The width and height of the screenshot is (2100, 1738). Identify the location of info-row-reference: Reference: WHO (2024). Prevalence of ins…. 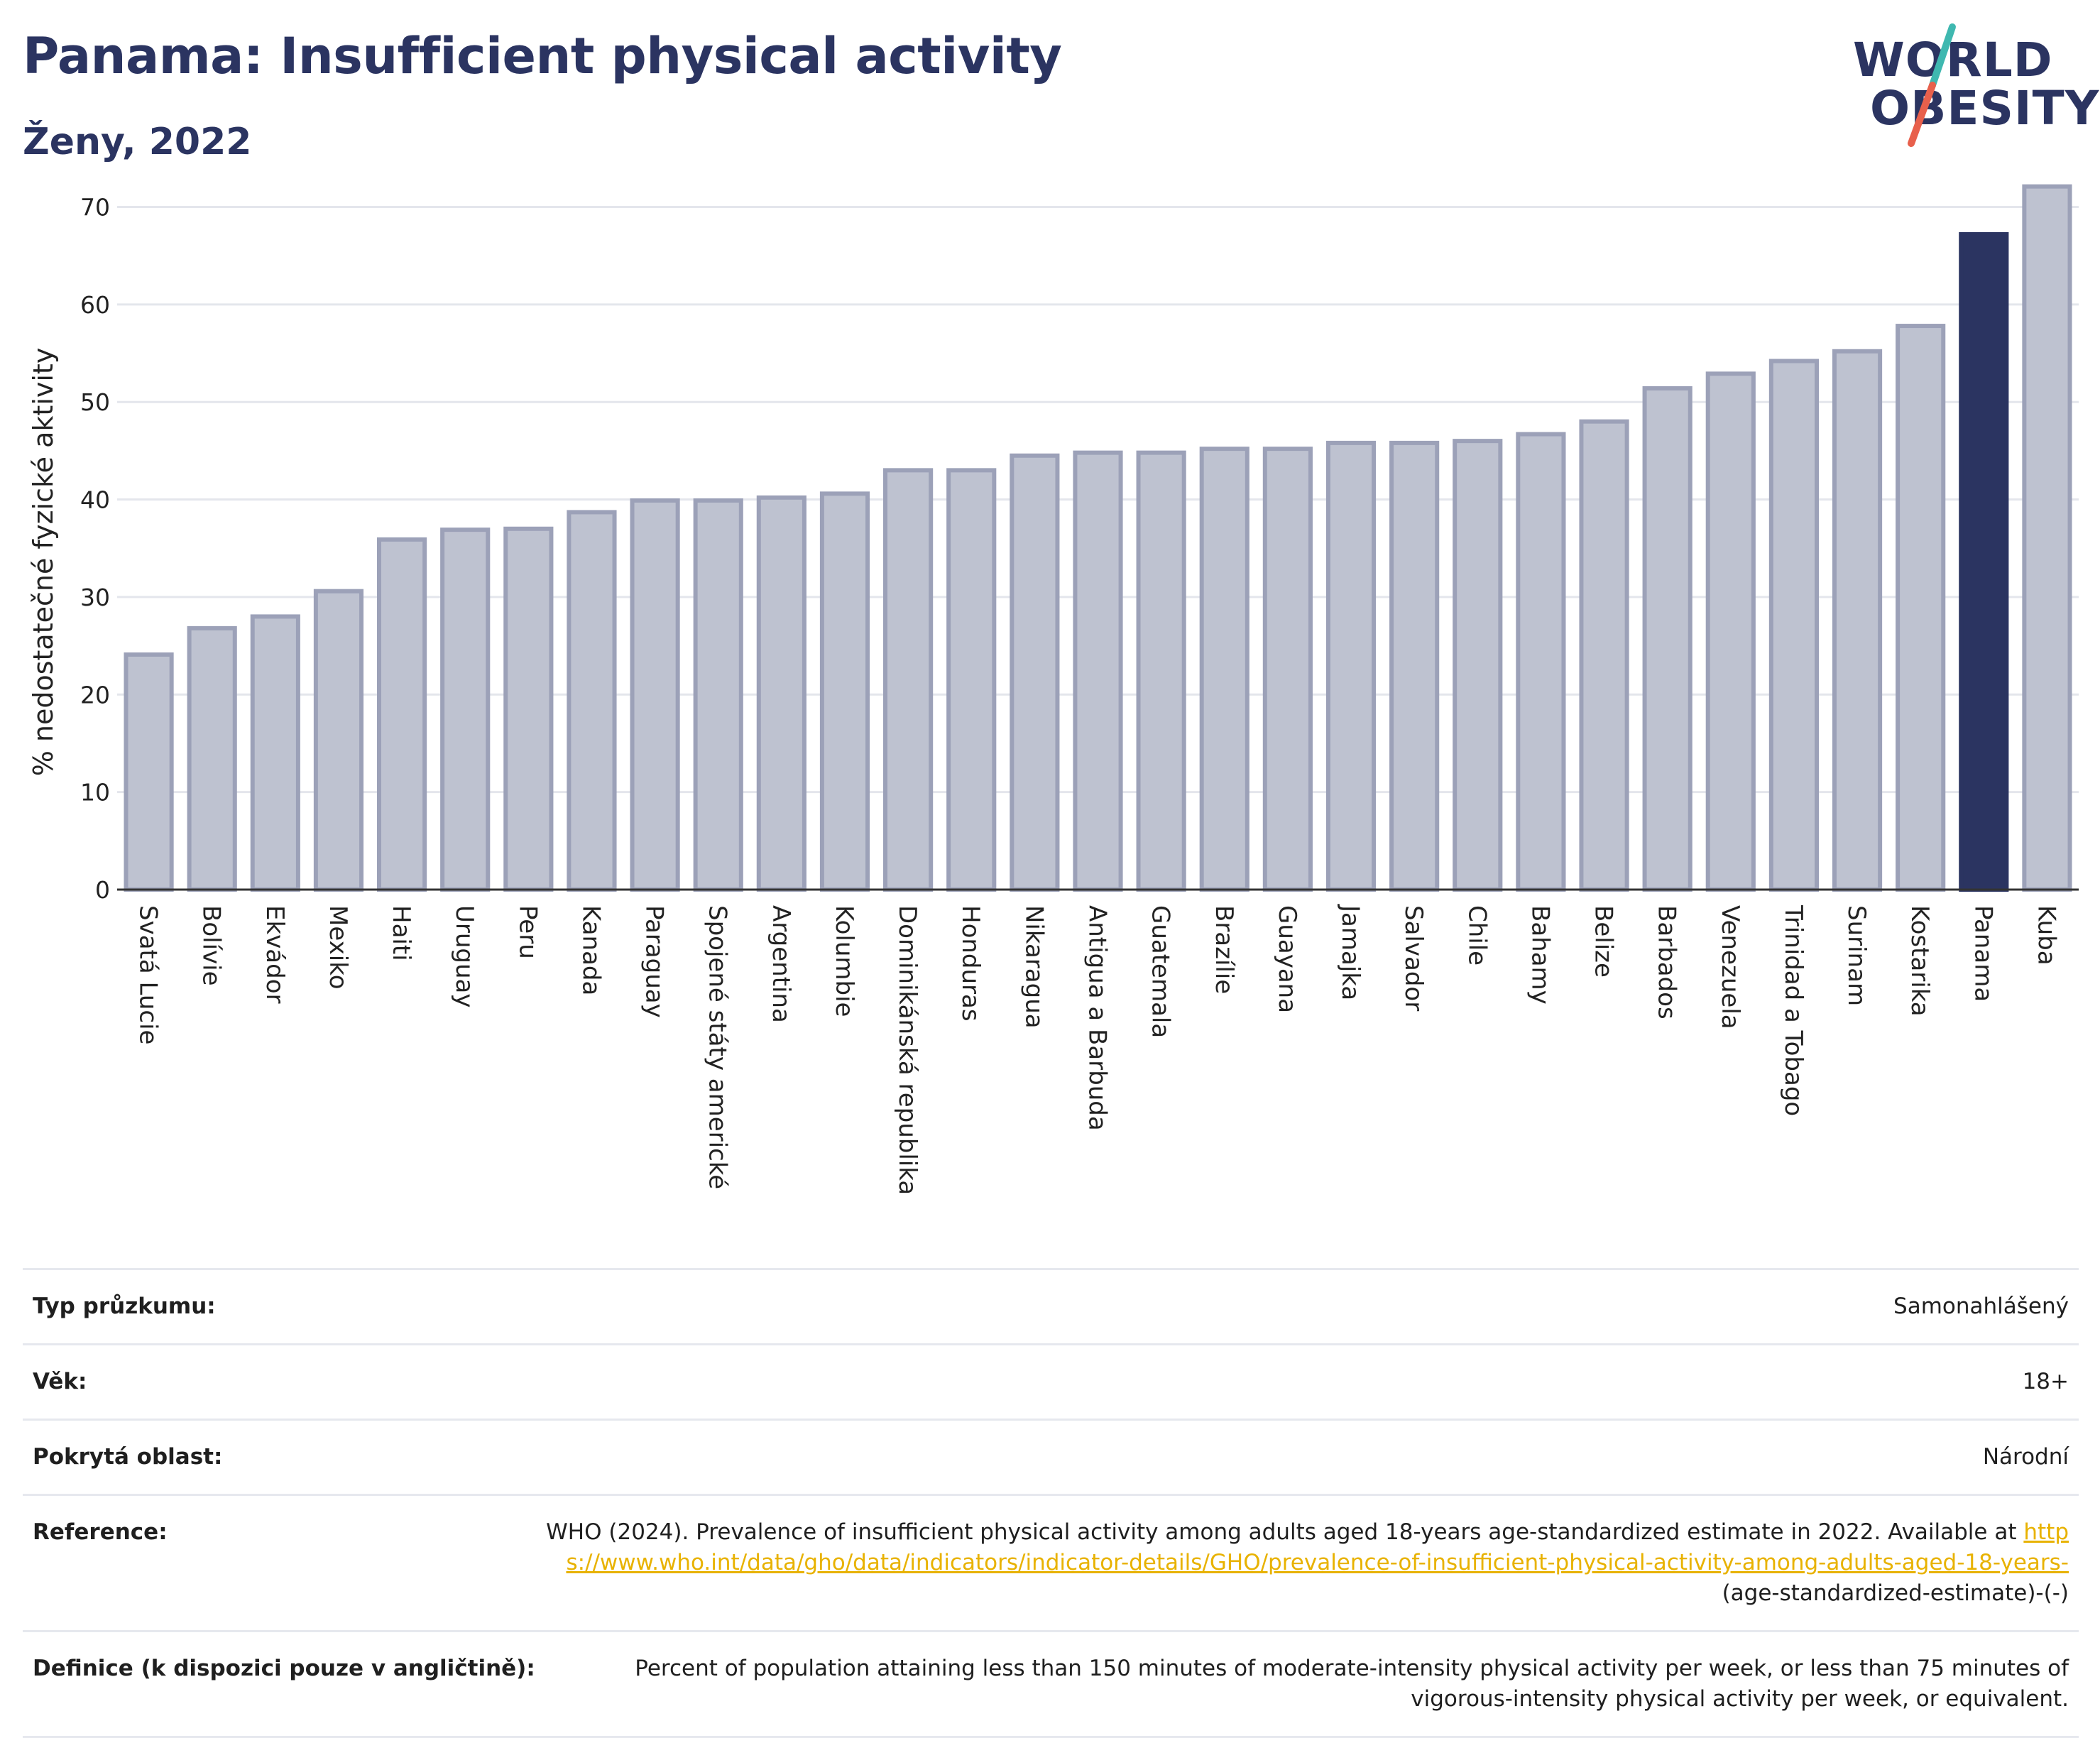
(1051, 1562).